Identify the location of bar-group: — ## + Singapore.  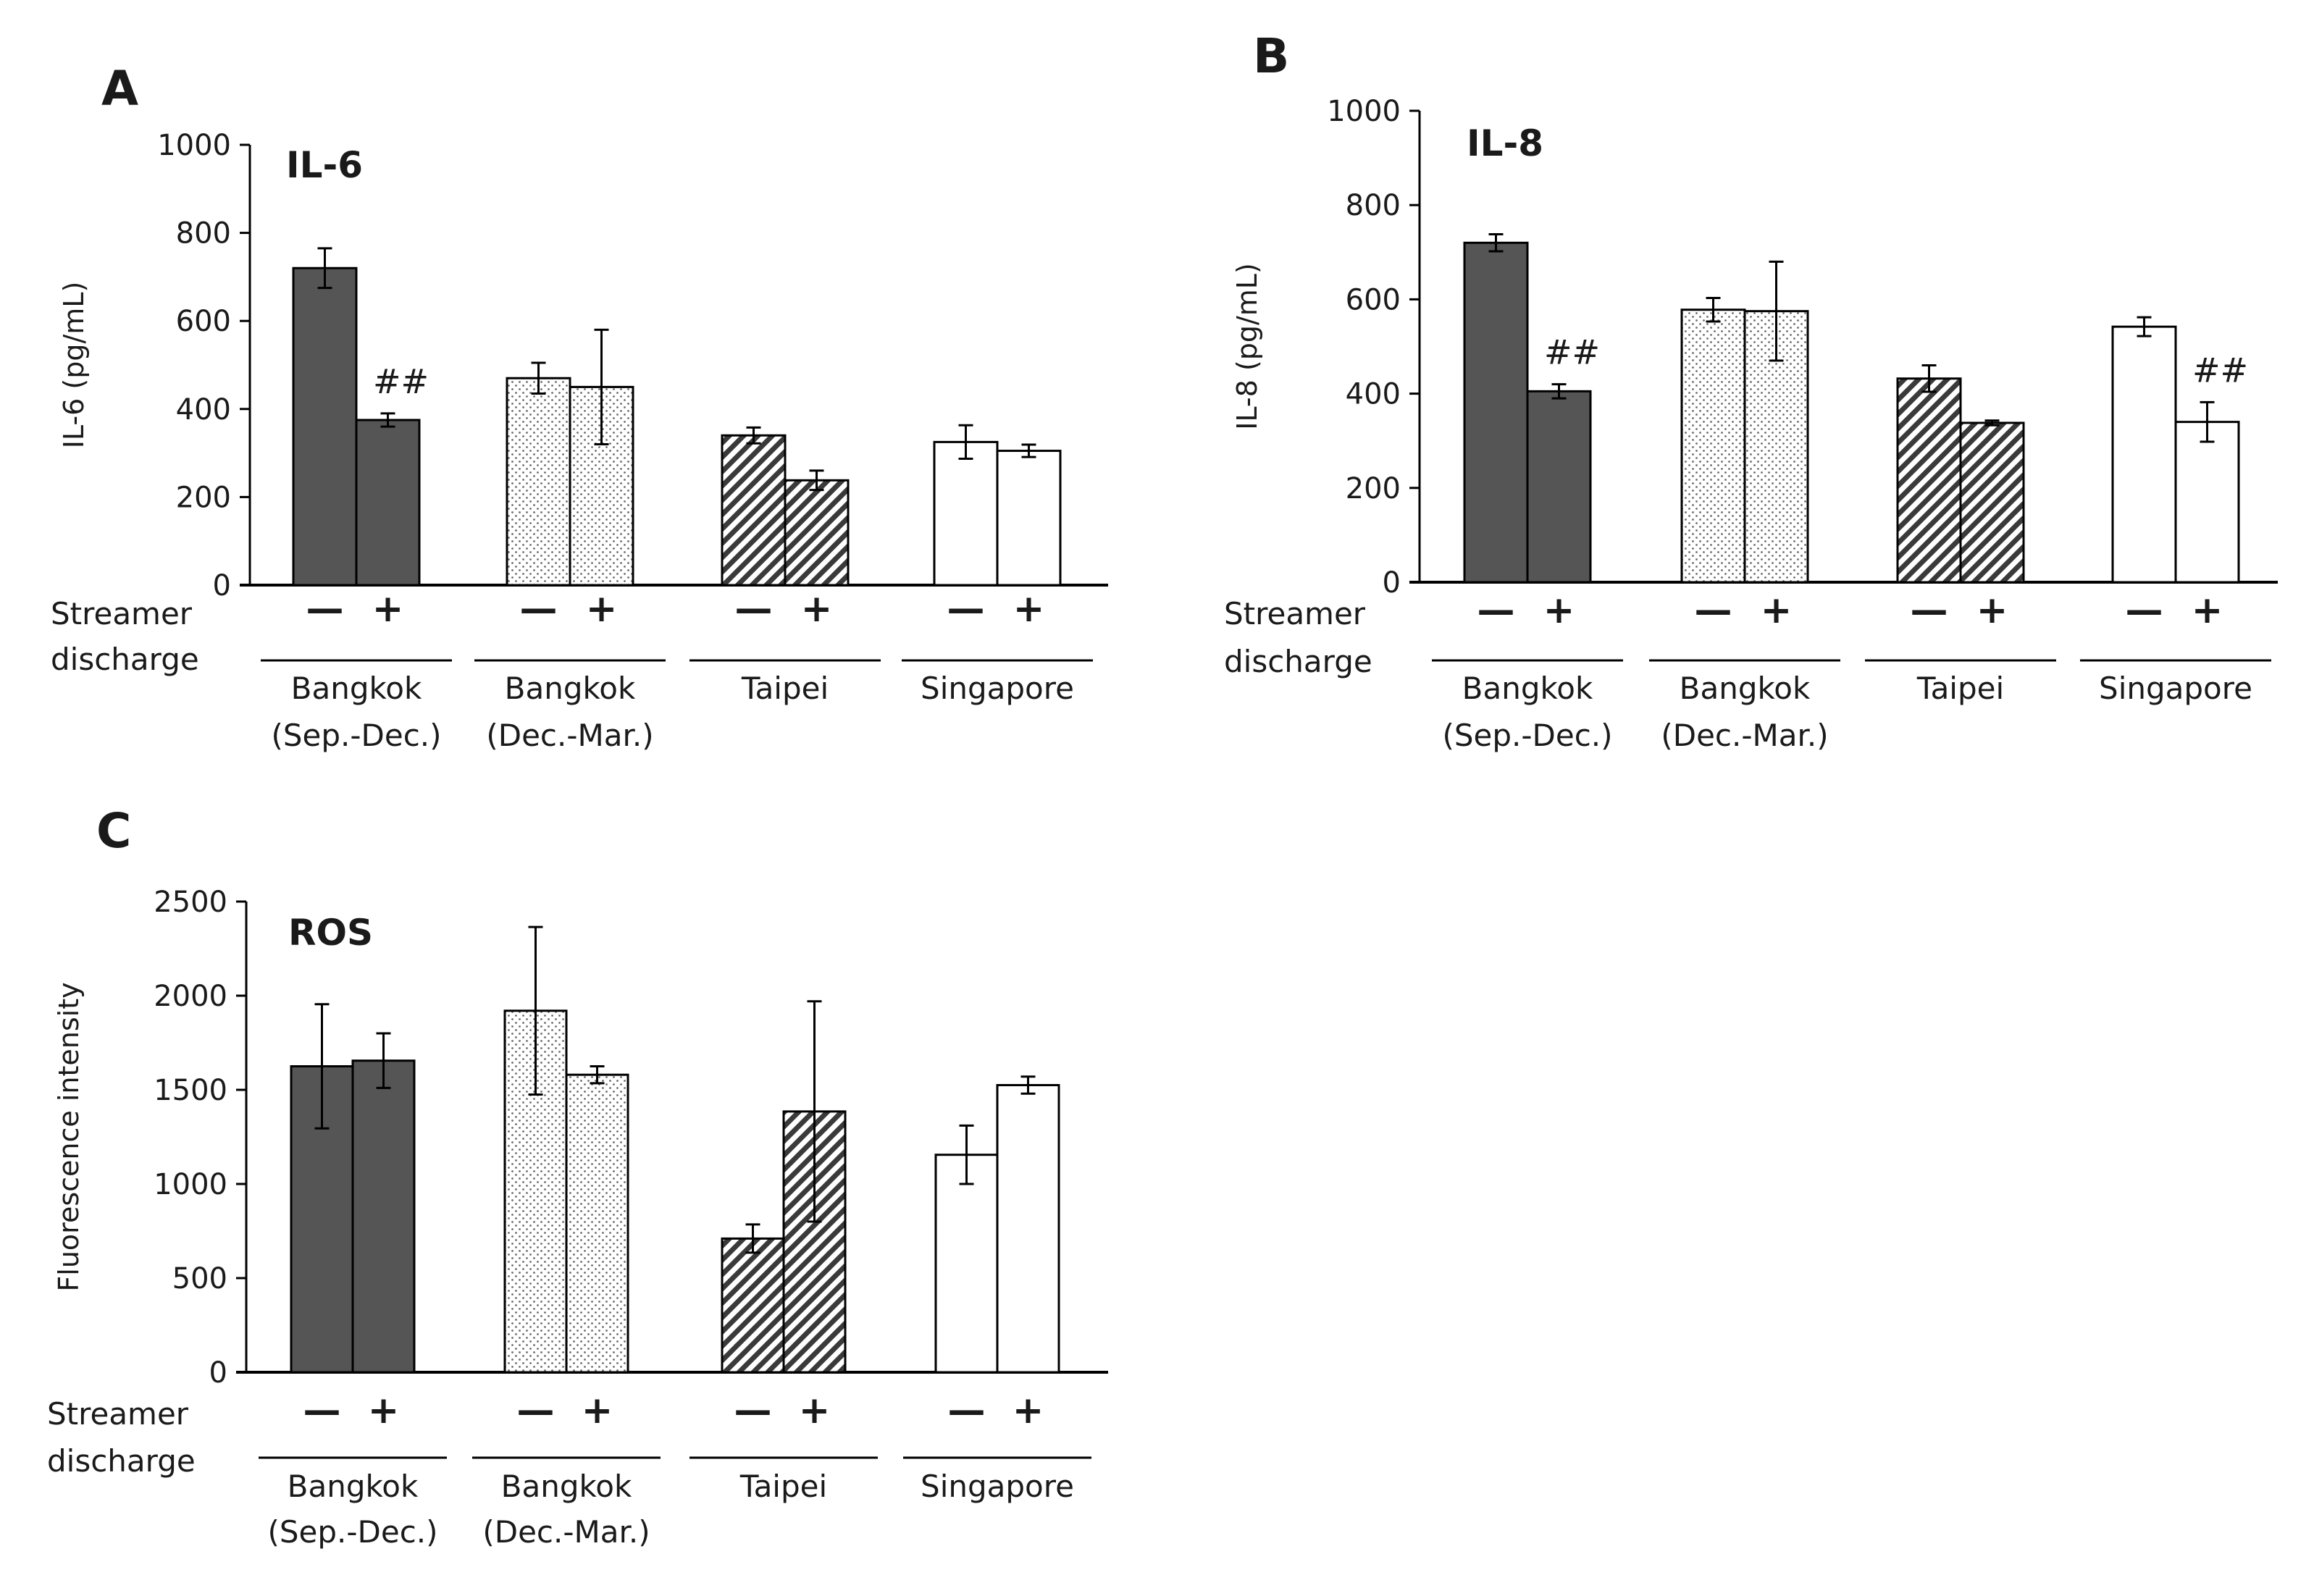
(2175, 511).